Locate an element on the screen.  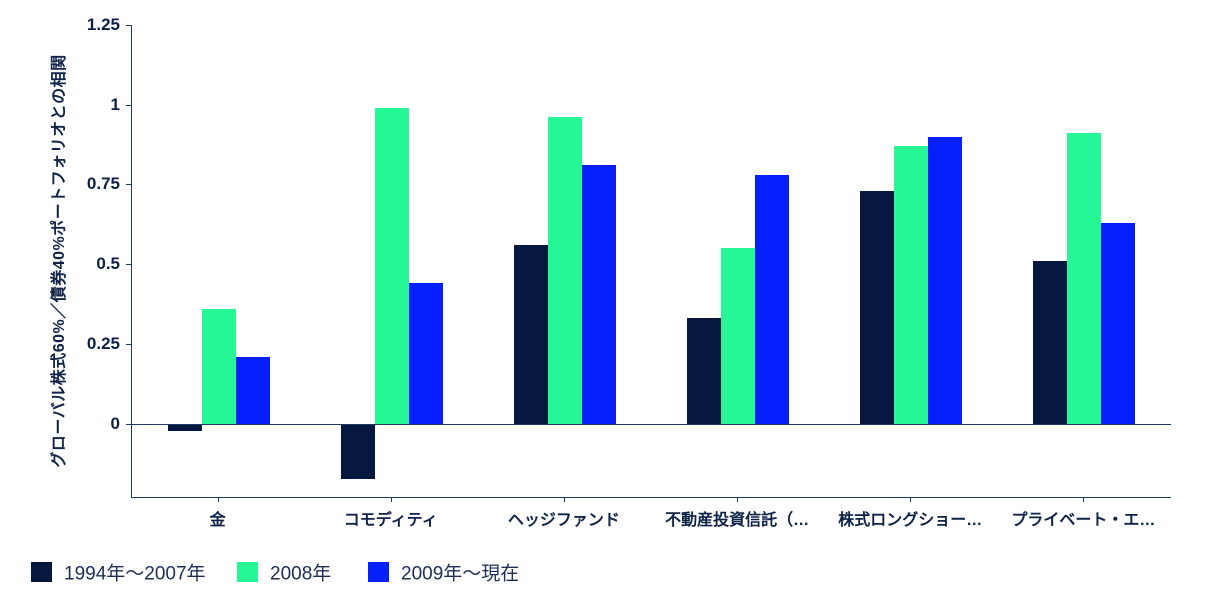
bar-series1-cat1 is located at coordinates (391, 265).